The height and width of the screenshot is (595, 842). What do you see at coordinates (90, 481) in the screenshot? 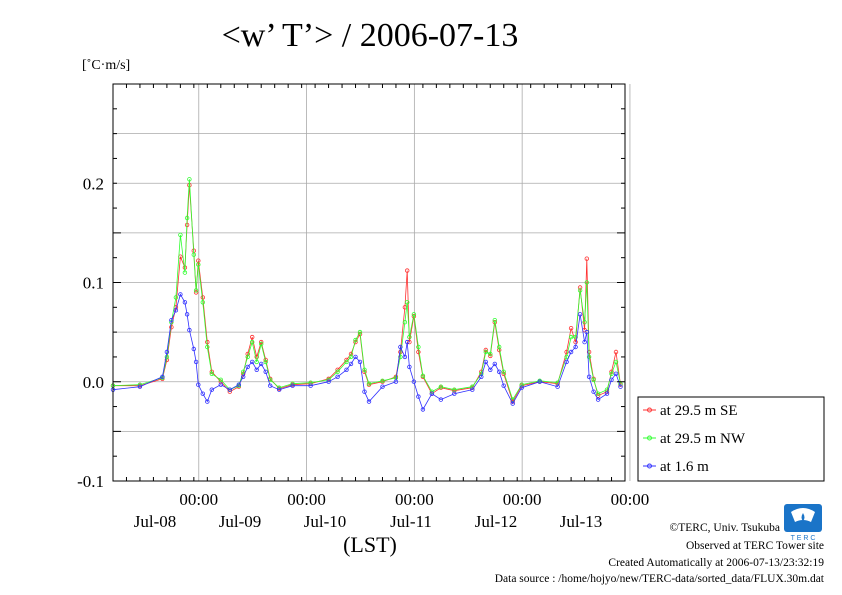
I see `y-tick-label: -0.1` at bounding box center [90, 481].